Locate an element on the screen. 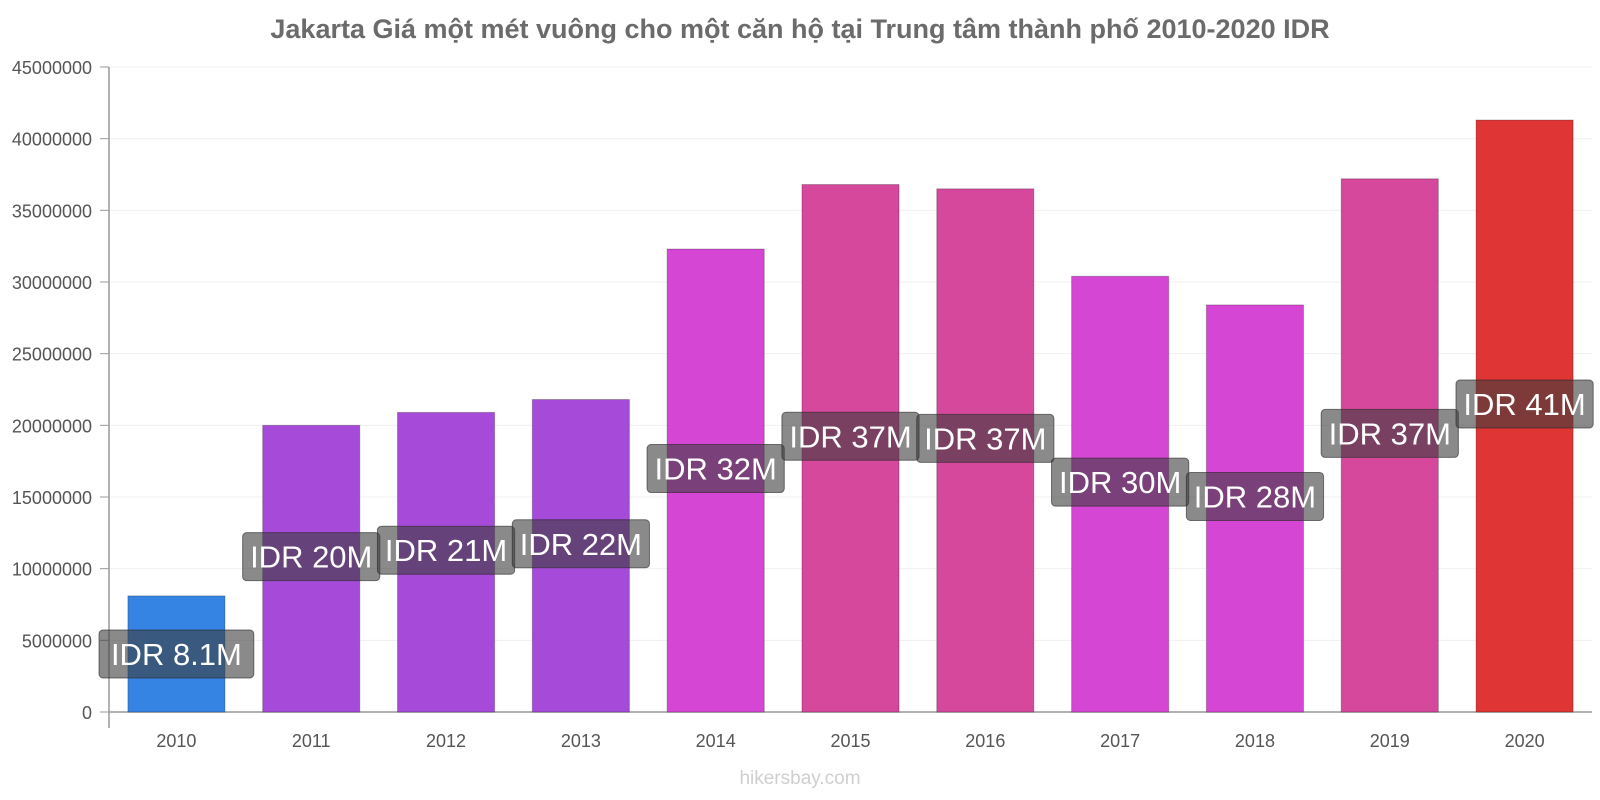 This screenshot has height=800, width=1600. y-tick-label: 45000000 is located at coordinates (52, 68).